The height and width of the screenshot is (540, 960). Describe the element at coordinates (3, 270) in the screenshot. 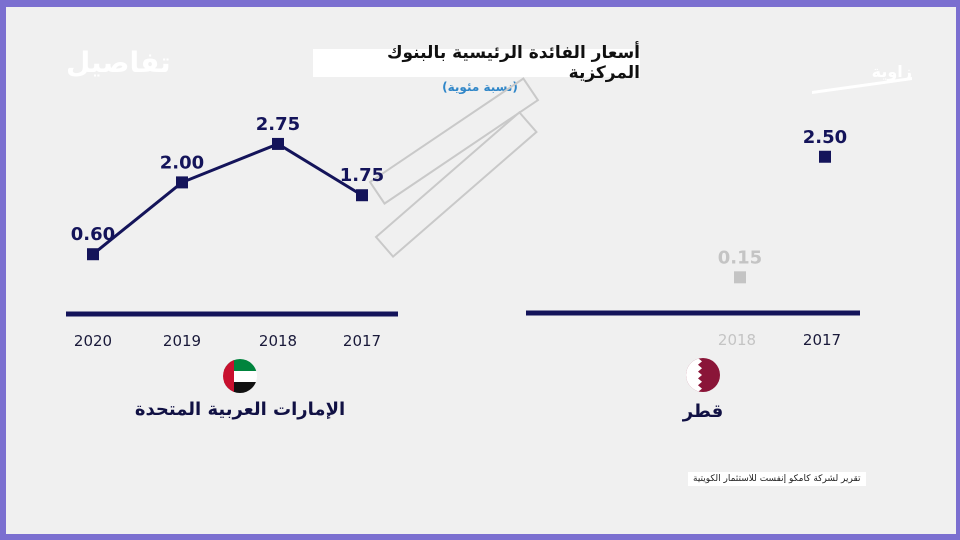

I see `frame-left-border` at that location.